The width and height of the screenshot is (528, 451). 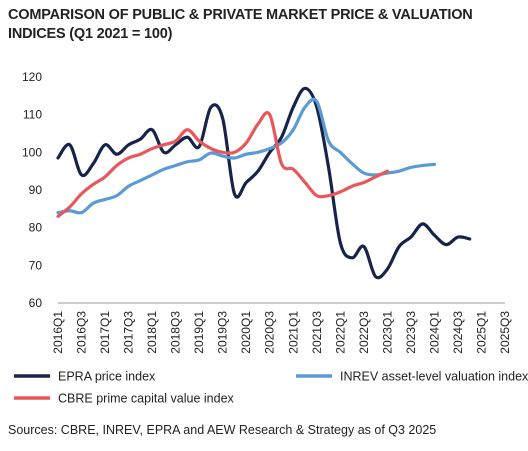 I want to click on legend-label: EPRA price index, so click(x=107, y=377).